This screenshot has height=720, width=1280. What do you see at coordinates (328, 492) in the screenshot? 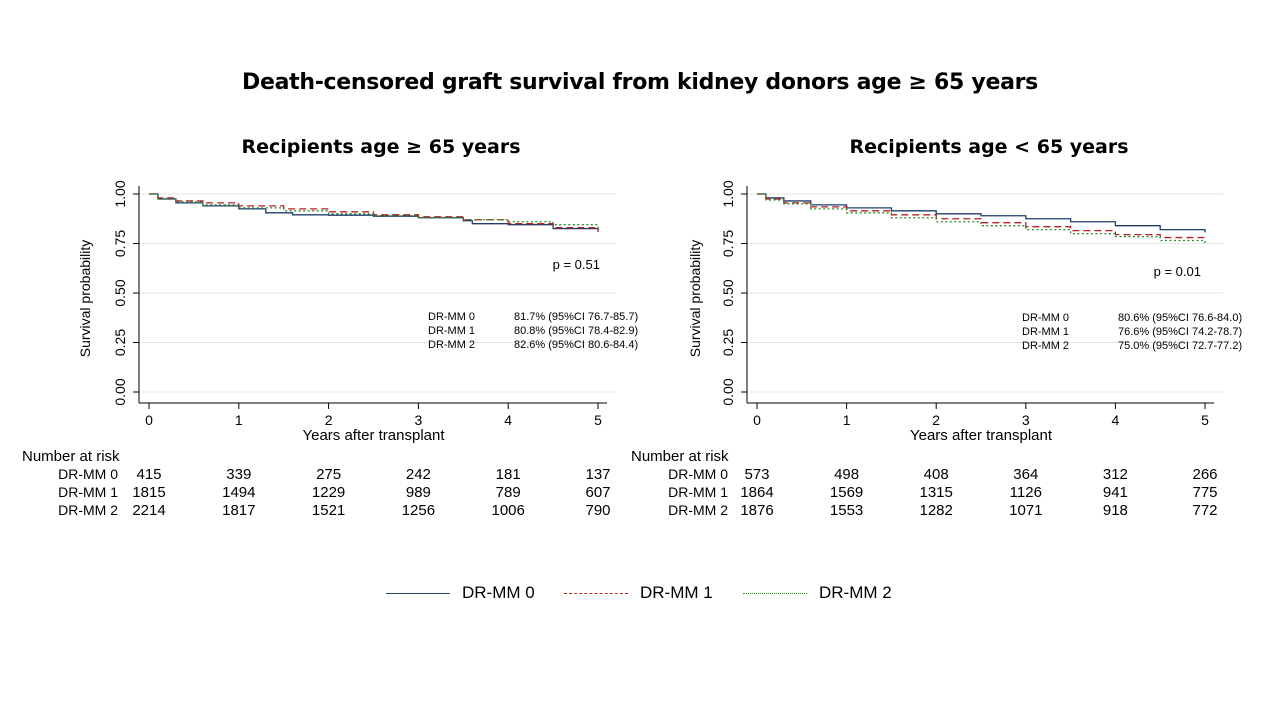
I see `risk-value: 1229` at bounding box center [328, 492].